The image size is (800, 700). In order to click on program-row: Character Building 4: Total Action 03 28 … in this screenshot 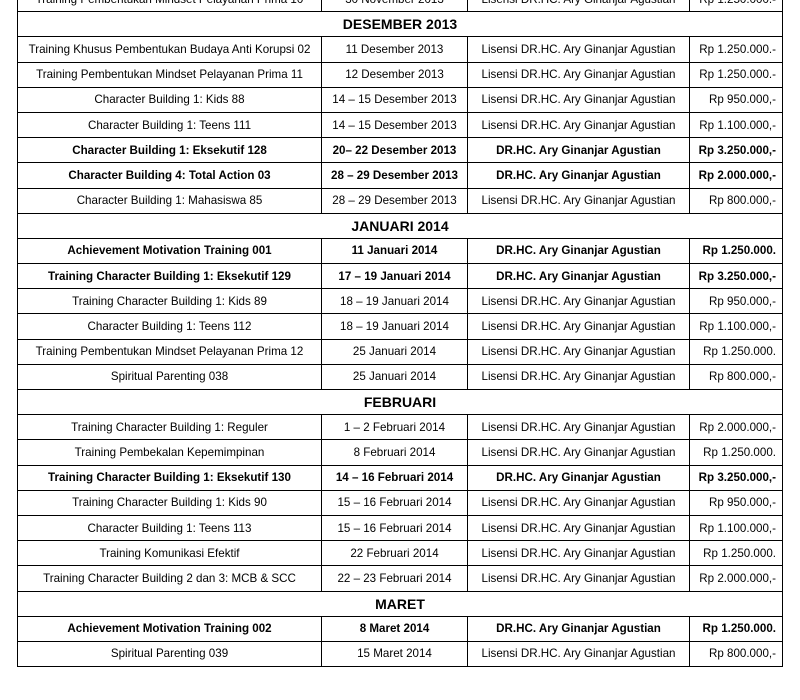, I will do `click(400, 175)`.